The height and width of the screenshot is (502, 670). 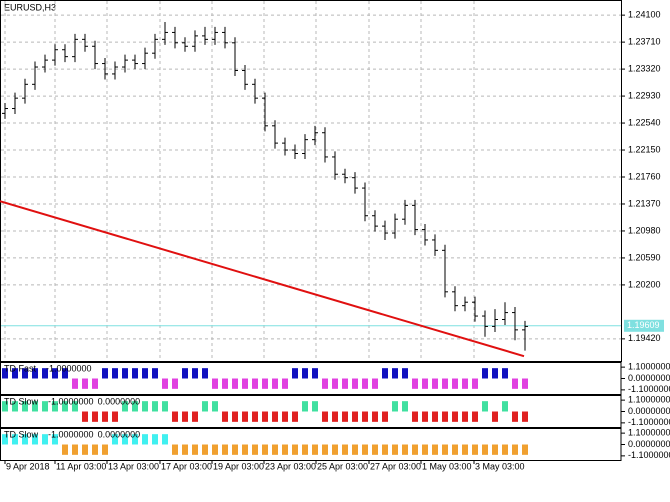 I want to click on y-tick-label: 1.24100, so click(x=644, y=15).